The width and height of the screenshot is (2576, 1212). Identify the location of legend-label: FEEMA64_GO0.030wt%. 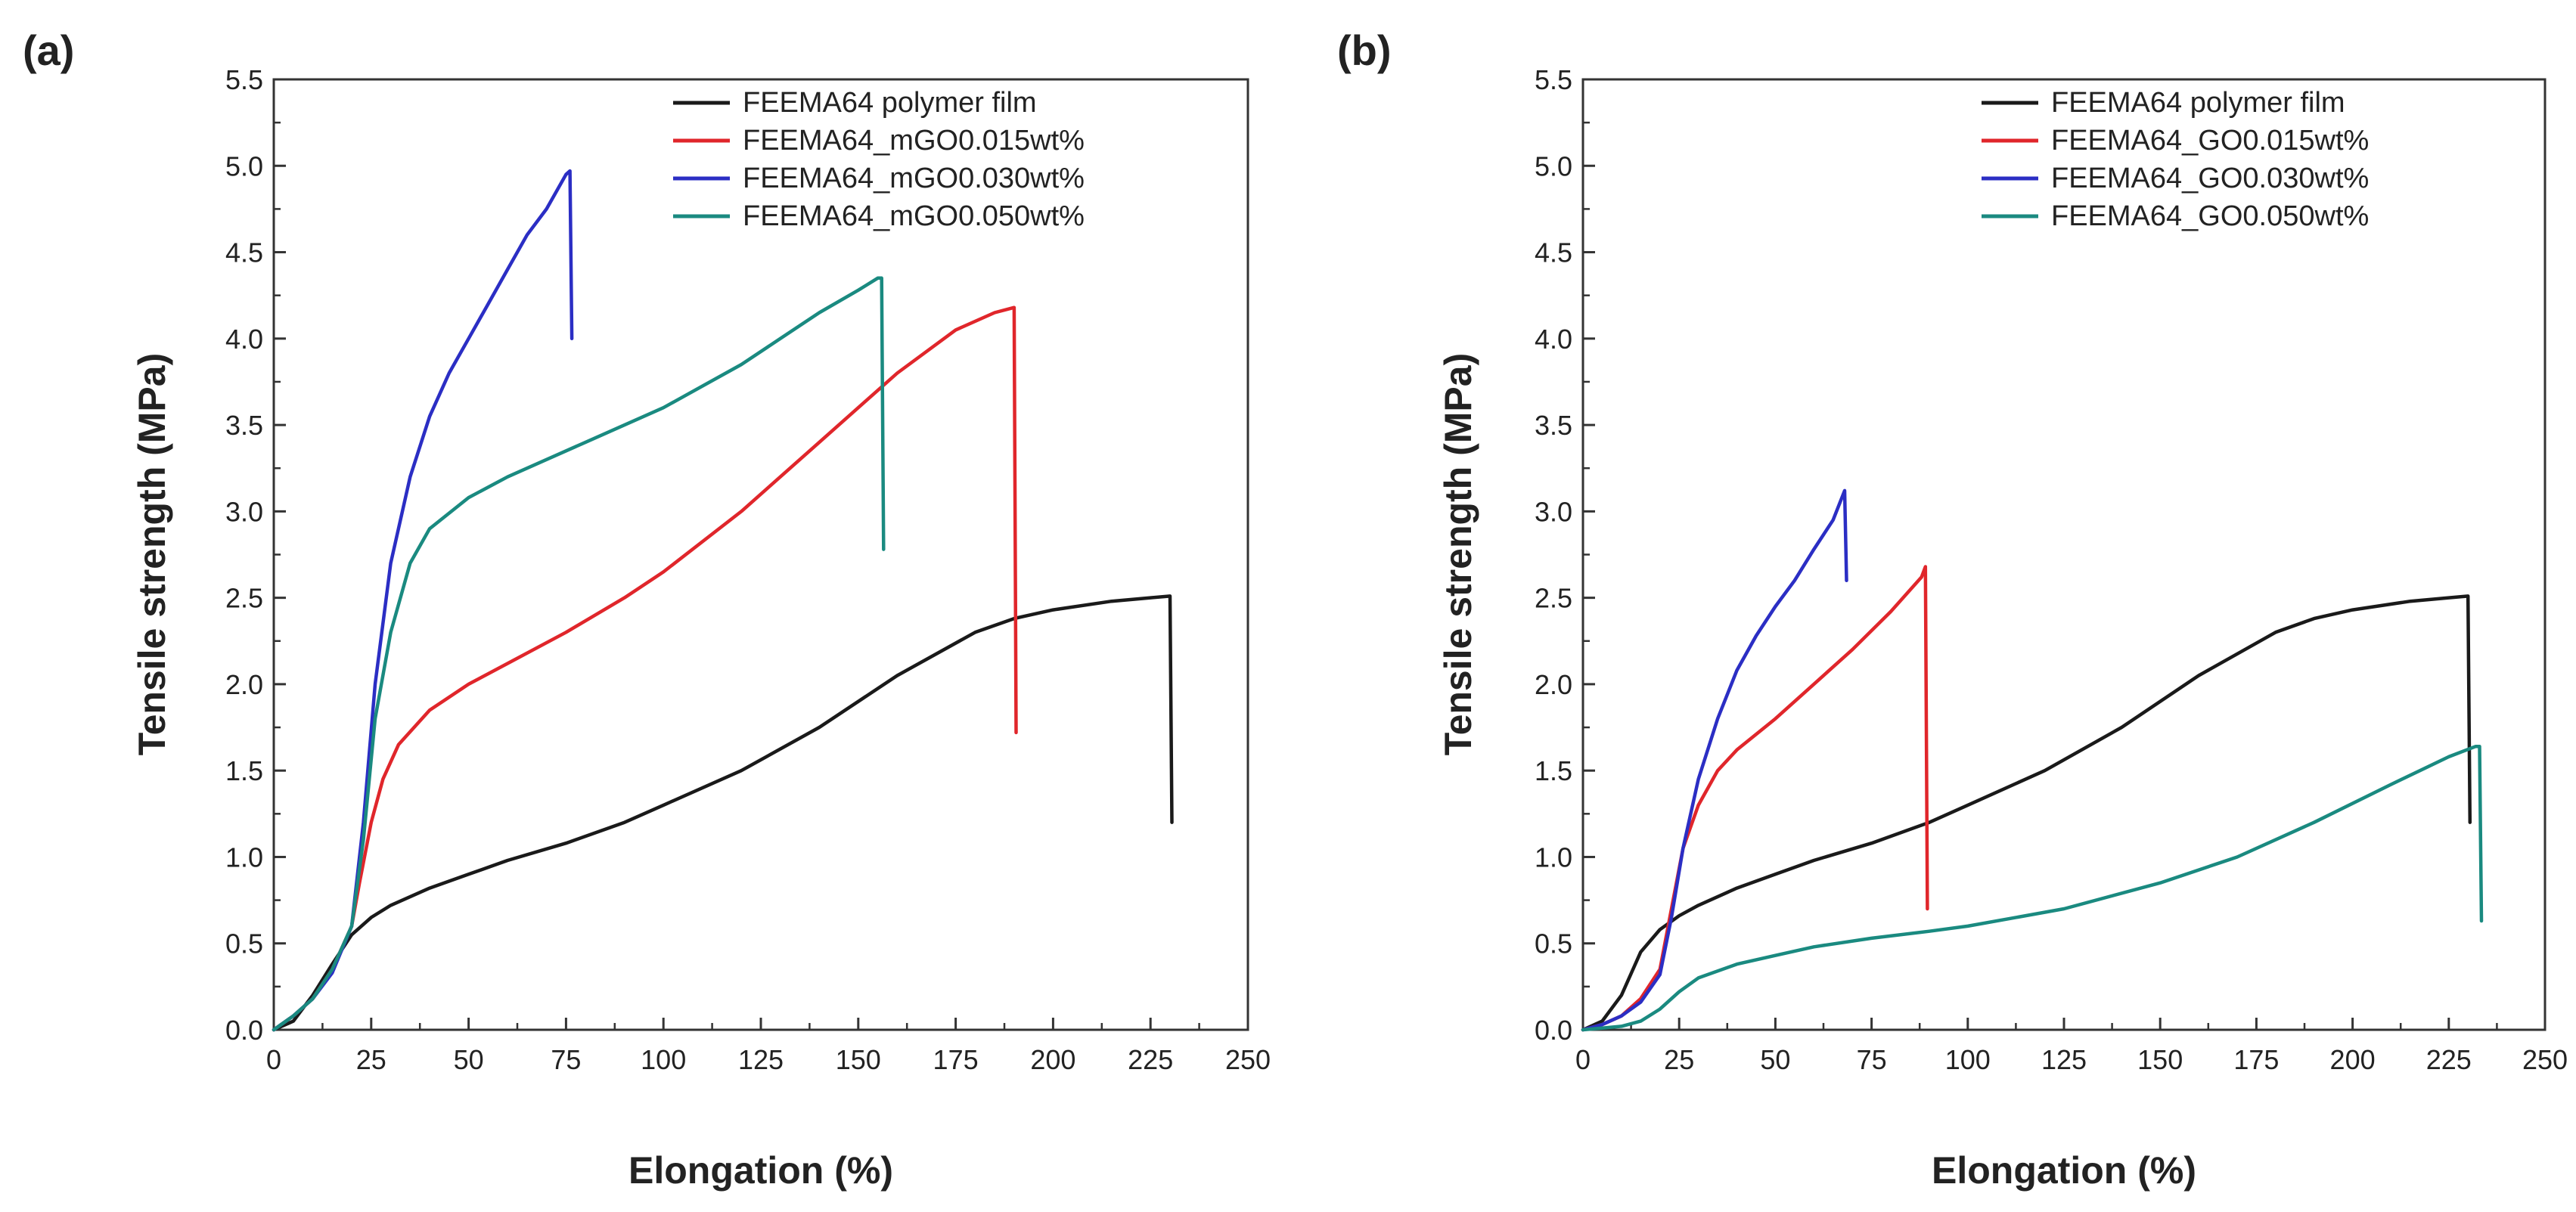
(2210, 178).